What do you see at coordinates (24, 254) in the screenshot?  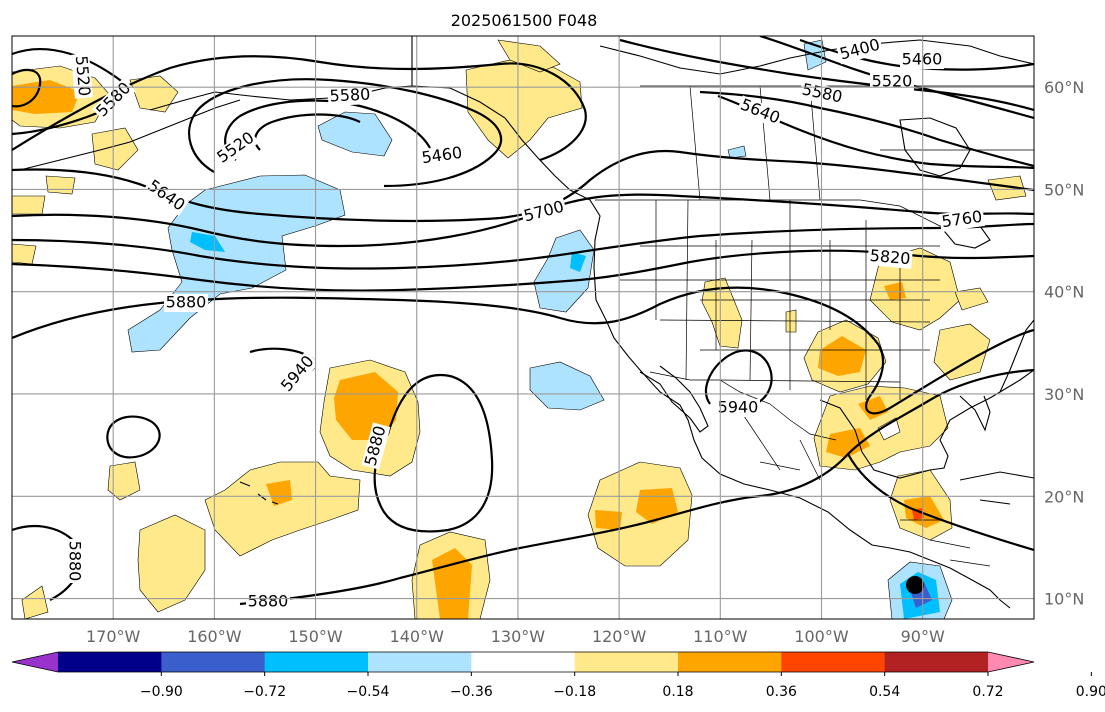 I see `yellow-fill-178w-44n` at bounding box center [24, 254].